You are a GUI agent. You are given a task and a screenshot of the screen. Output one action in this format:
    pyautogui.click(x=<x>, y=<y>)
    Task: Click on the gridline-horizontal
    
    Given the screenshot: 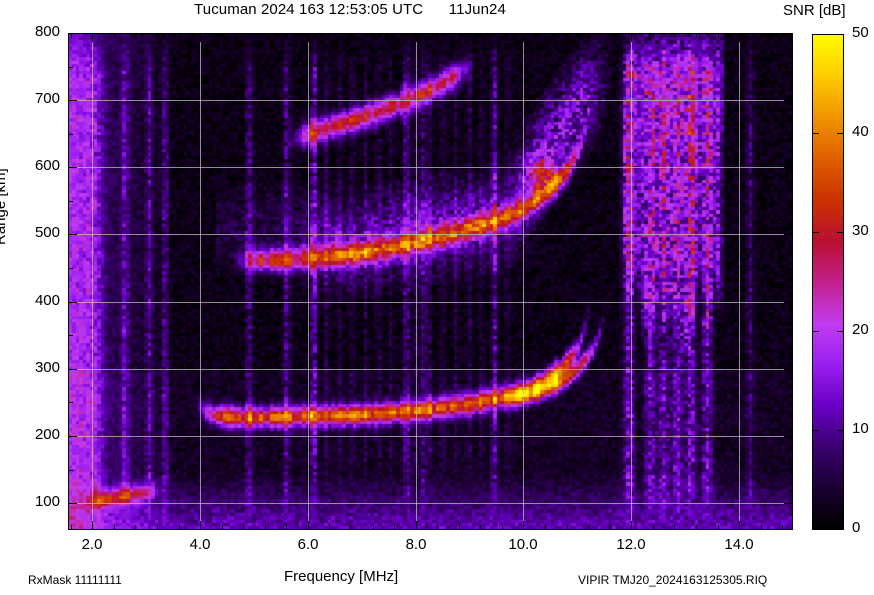 What is the action you would take?
    pyautogui.click(x=430, y=302)
    